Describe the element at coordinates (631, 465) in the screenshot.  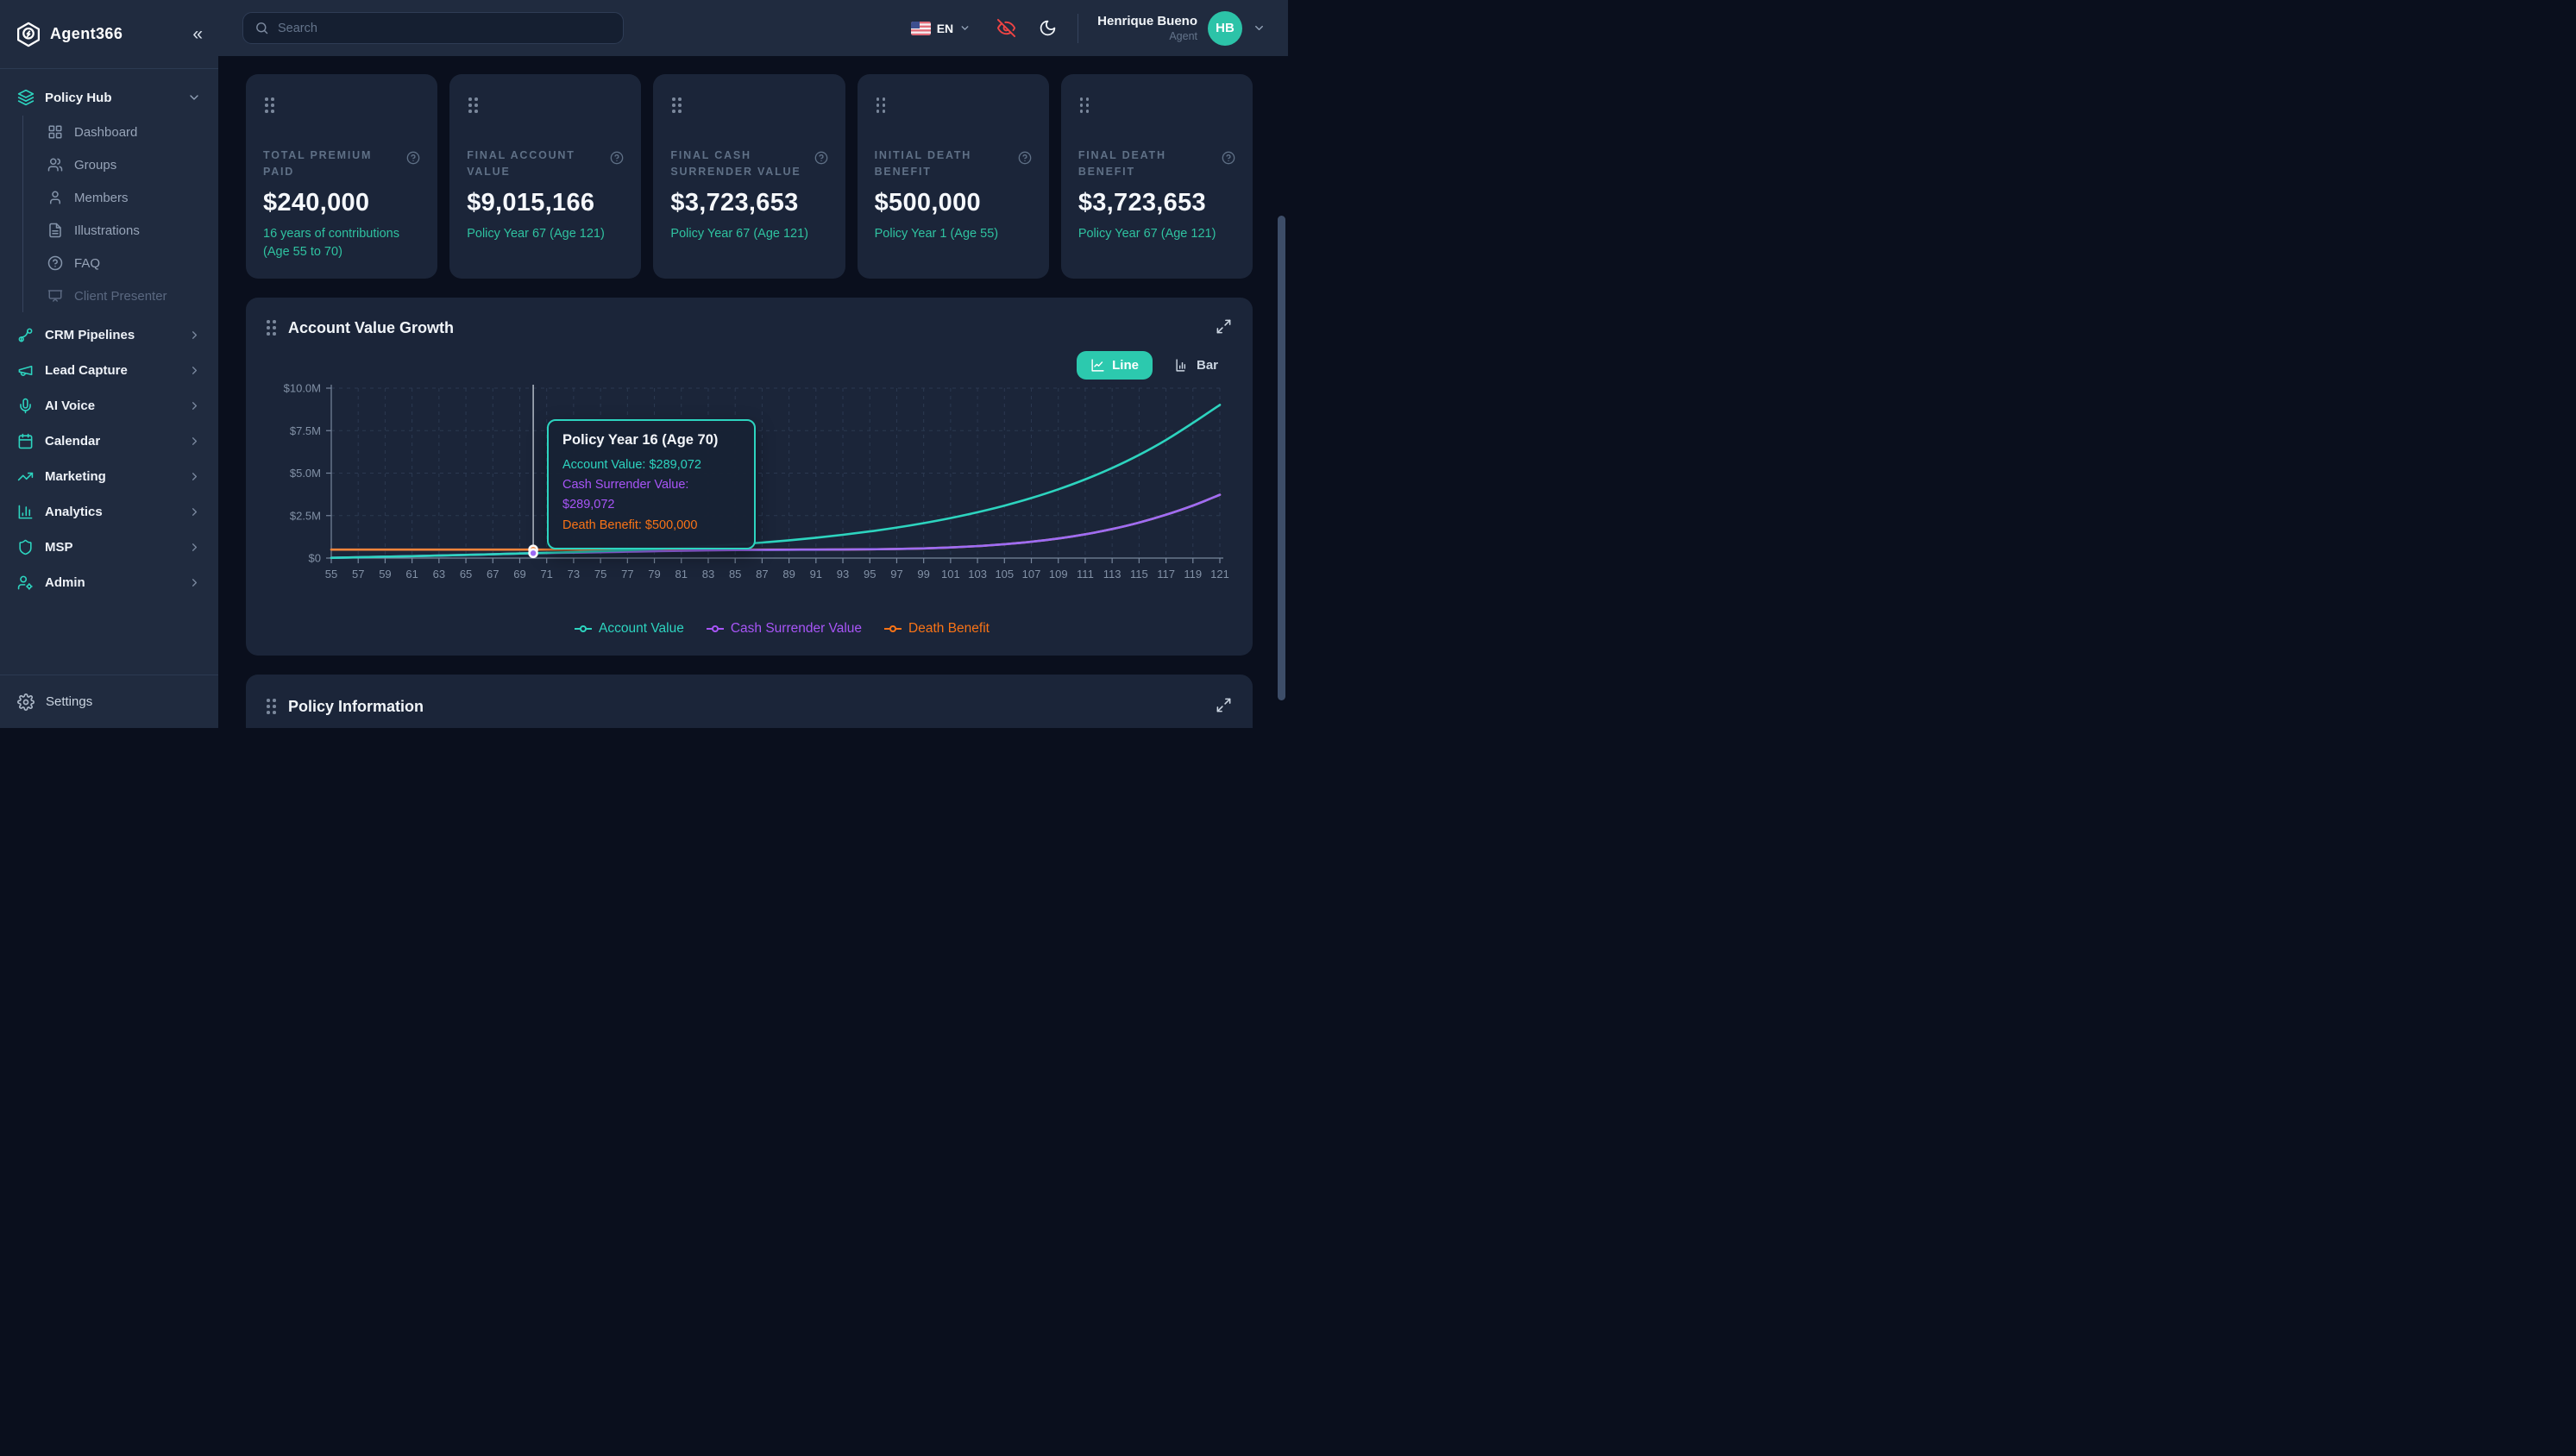
I see `tooltip-account-value: Account Value: $289,072` at that location.